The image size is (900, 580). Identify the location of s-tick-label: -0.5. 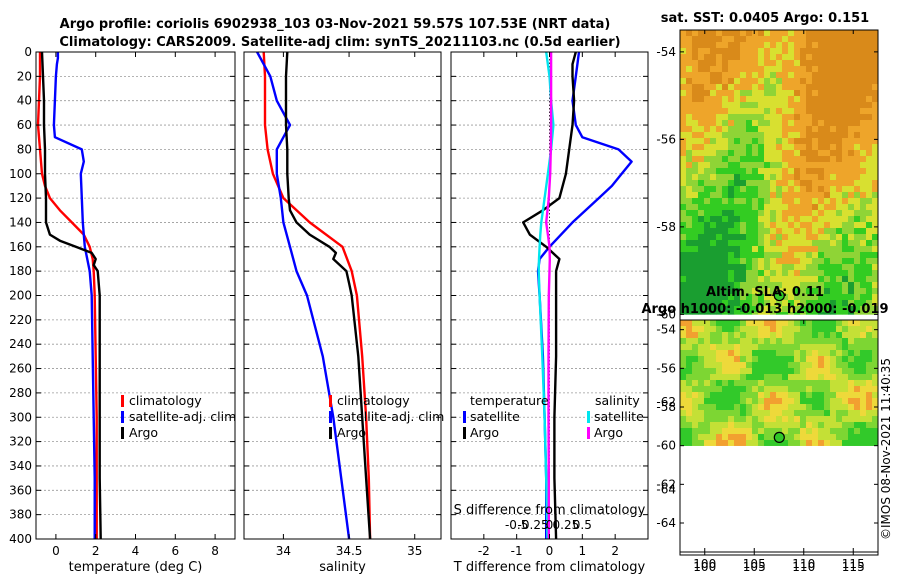
(516, 525).